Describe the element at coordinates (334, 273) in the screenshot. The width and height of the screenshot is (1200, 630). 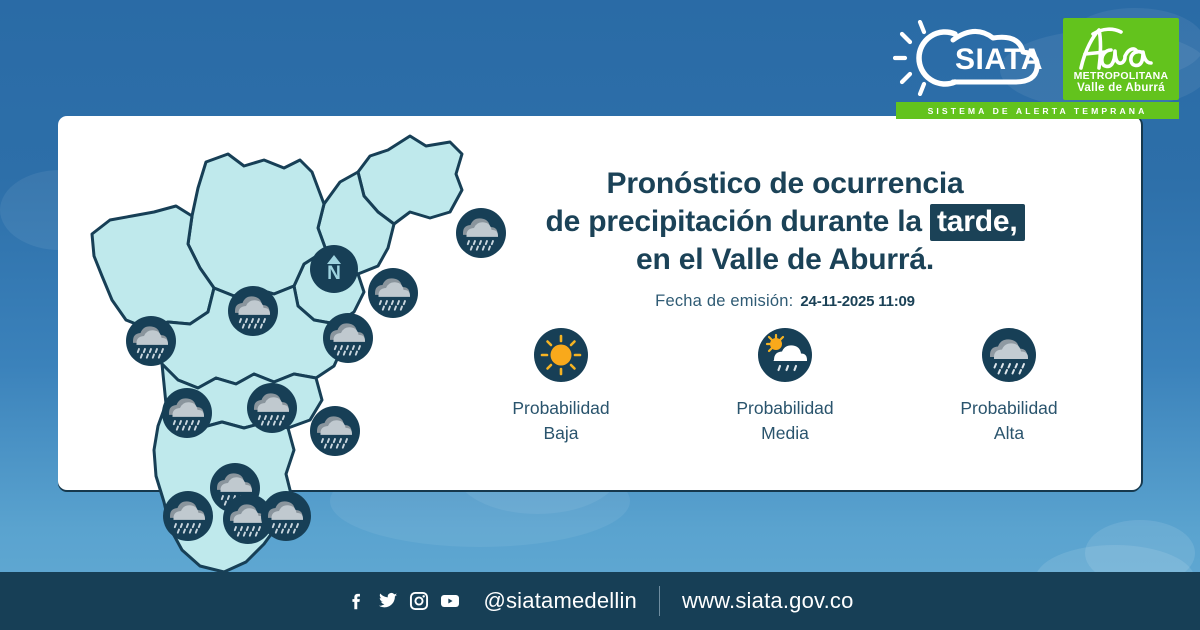
I see `north-arrow-label: N` at that location.